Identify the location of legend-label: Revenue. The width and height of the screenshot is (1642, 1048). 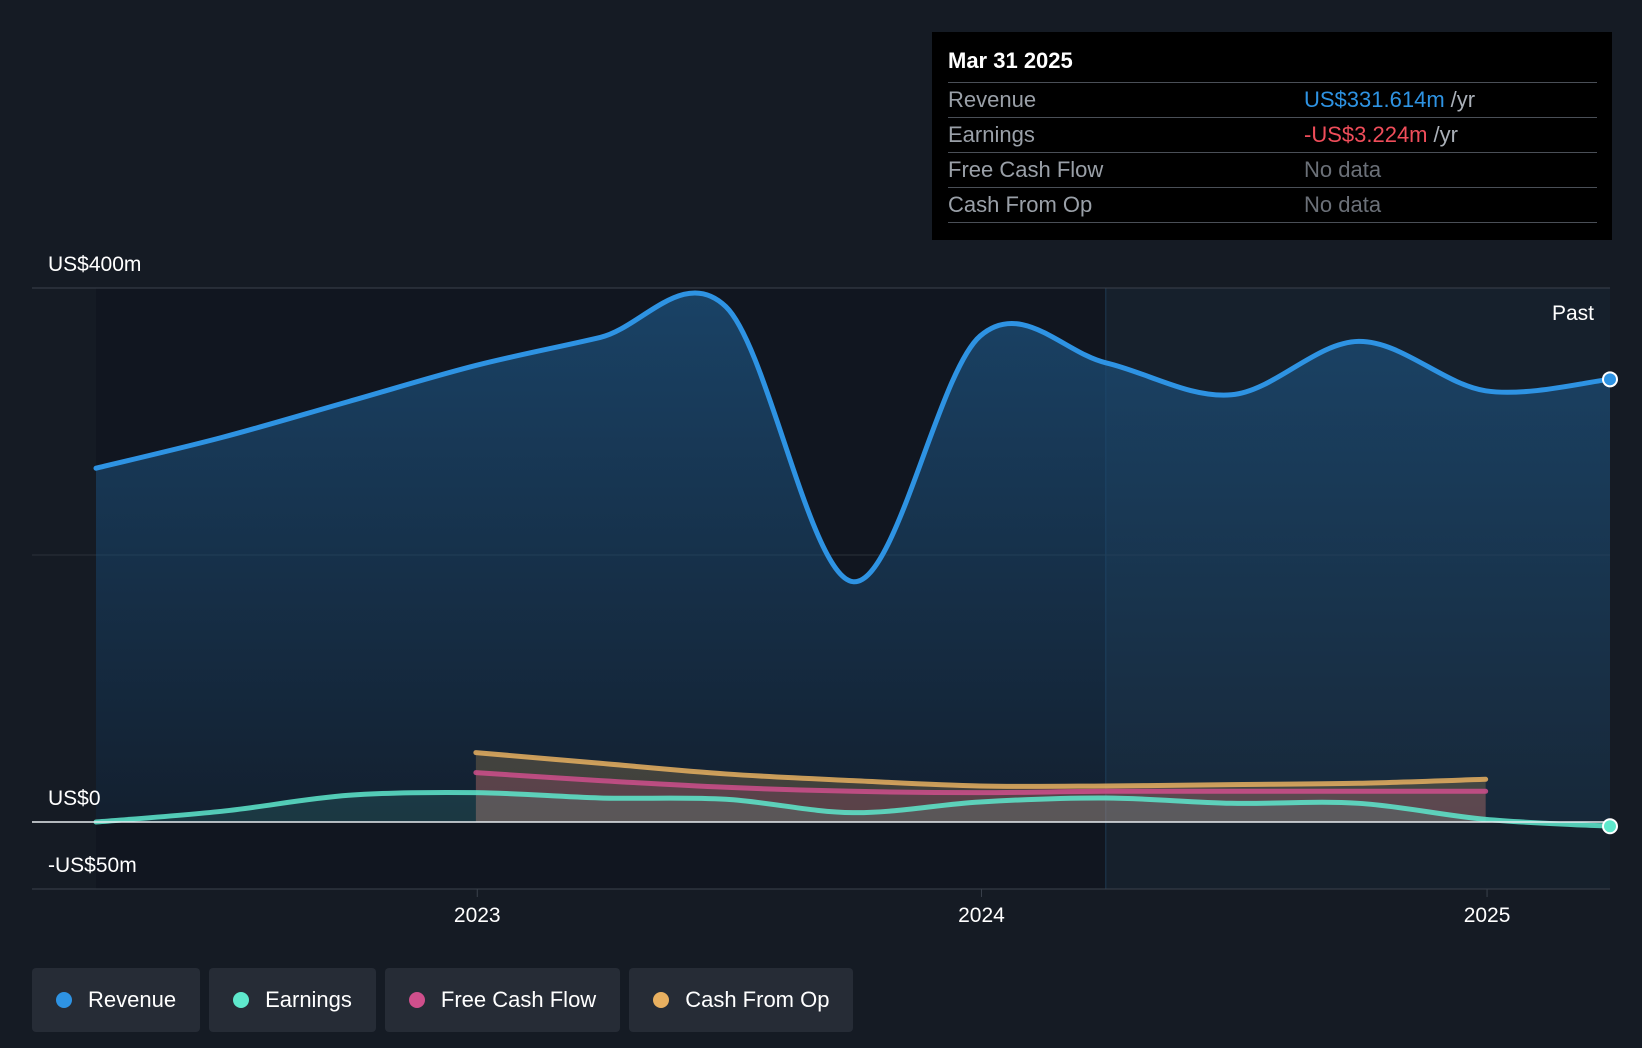
(132, 999).